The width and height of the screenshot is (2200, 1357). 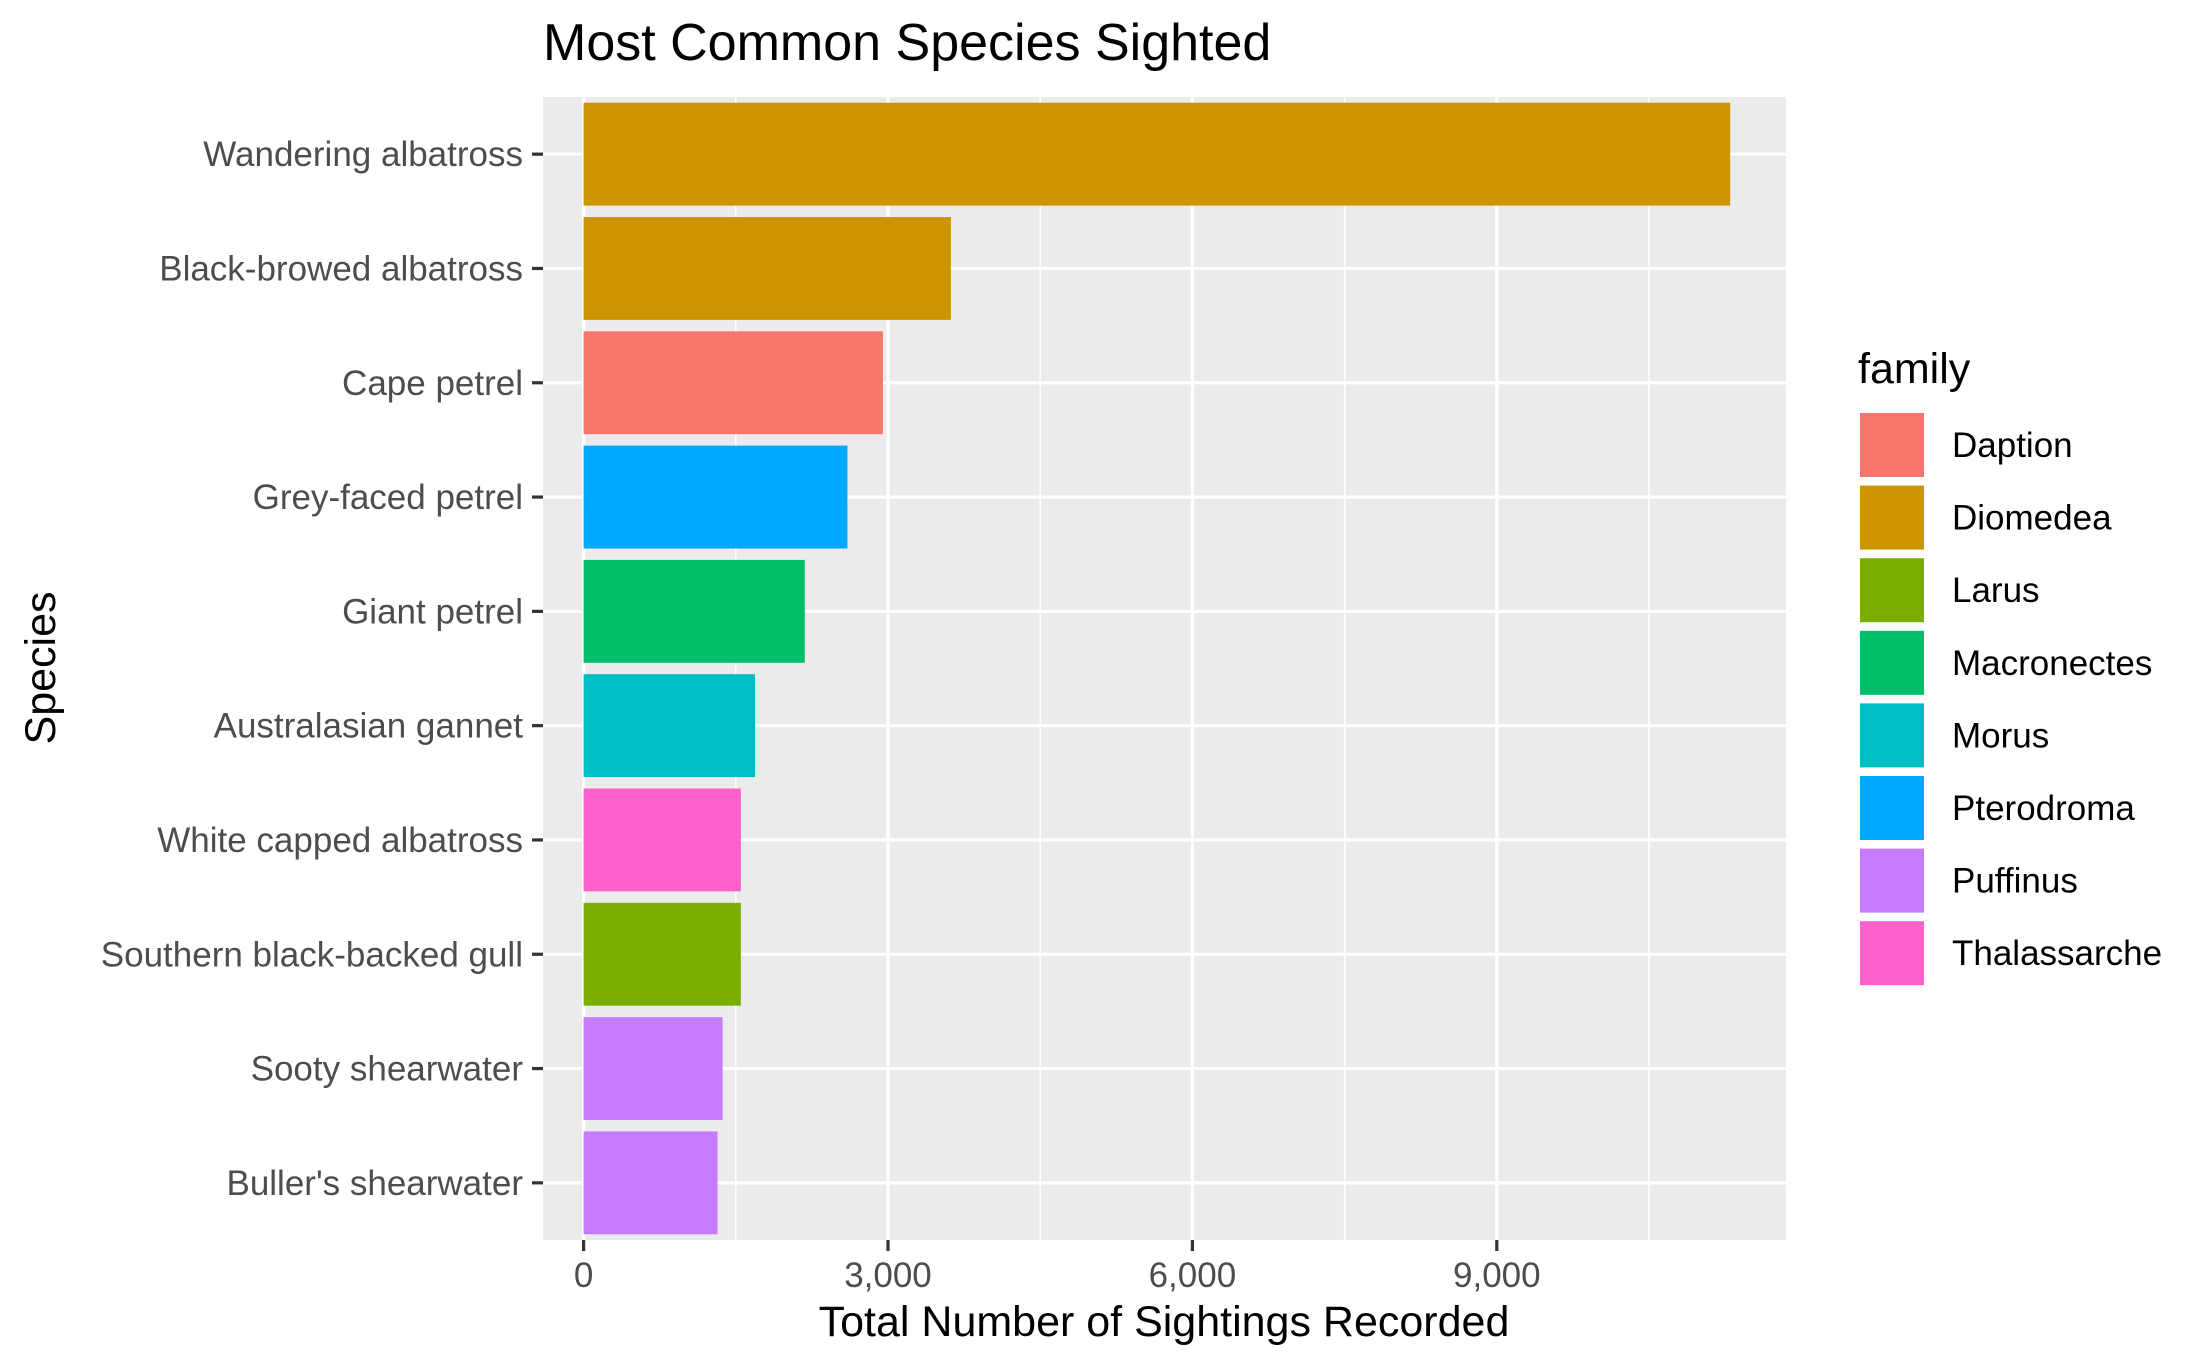 What do you see at coordinates (432, 611) in the screenshot?
I see `y-tick-label: Giant petrel` at bounding box center [432, 611].